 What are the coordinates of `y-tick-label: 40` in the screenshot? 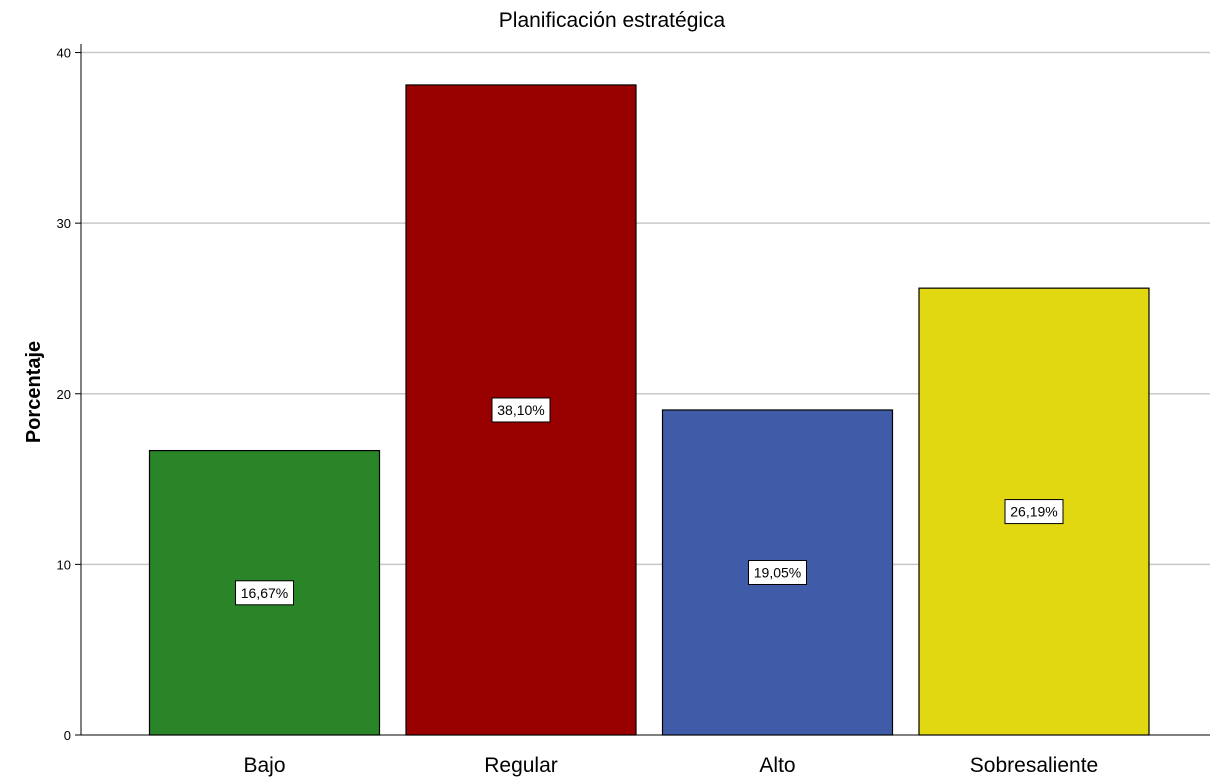 It's located at (64, 53).